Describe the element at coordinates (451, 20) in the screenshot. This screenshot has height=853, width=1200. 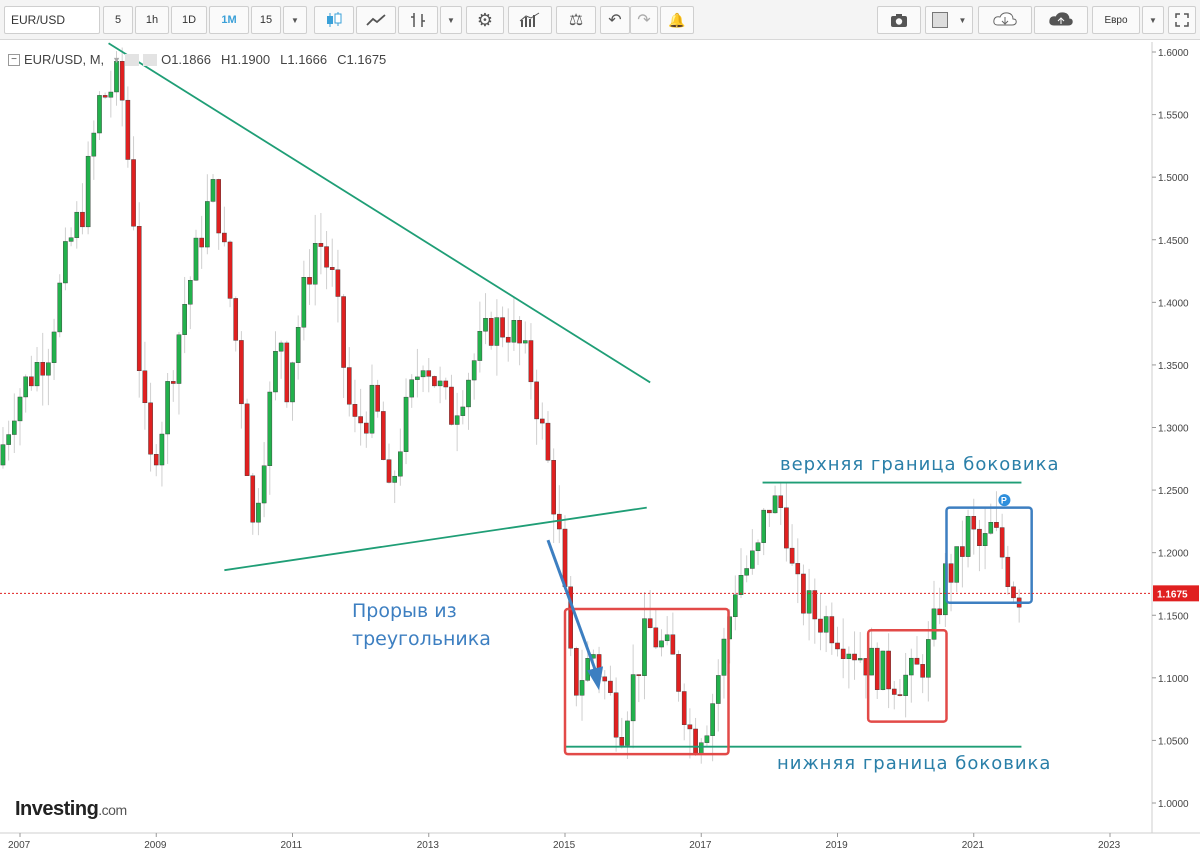
I see `chart-type-dropdown: ▼` at that location.